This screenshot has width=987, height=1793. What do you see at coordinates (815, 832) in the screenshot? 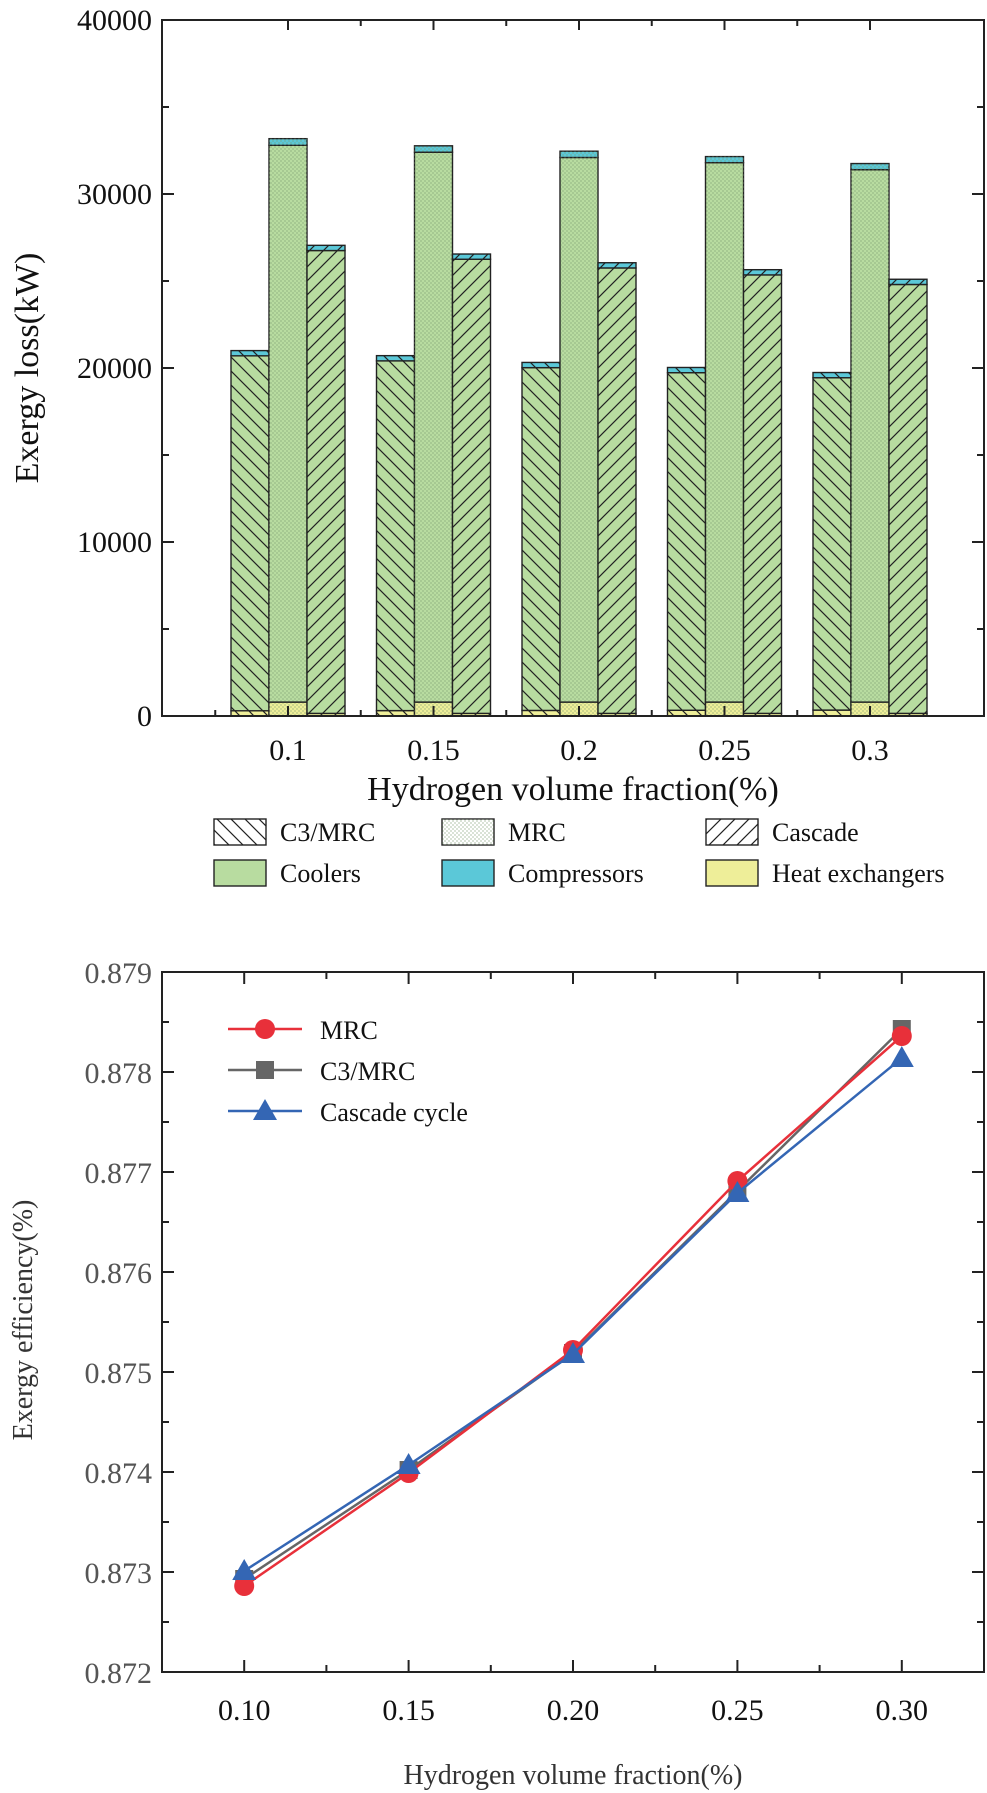
I see `legend-label: Cascade` at bounding box center [815, 832].